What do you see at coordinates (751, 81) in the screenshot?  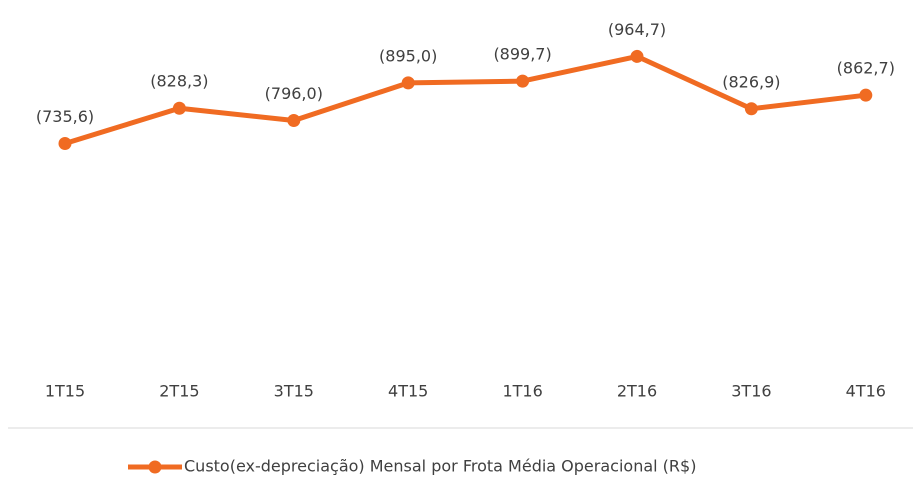 I see `data-label: (826,9)` at bounding box center [751, 81].